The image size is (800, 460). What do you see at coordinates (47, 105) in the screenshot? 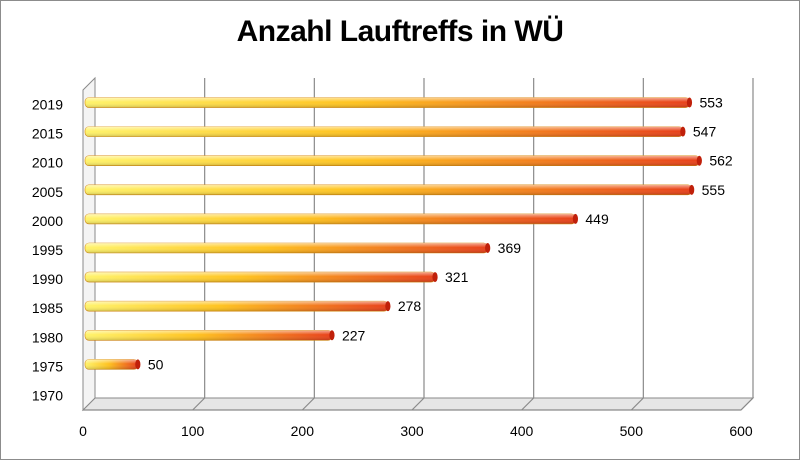
I see `y-tick-label: 2019` at bounding box center [47, 105].